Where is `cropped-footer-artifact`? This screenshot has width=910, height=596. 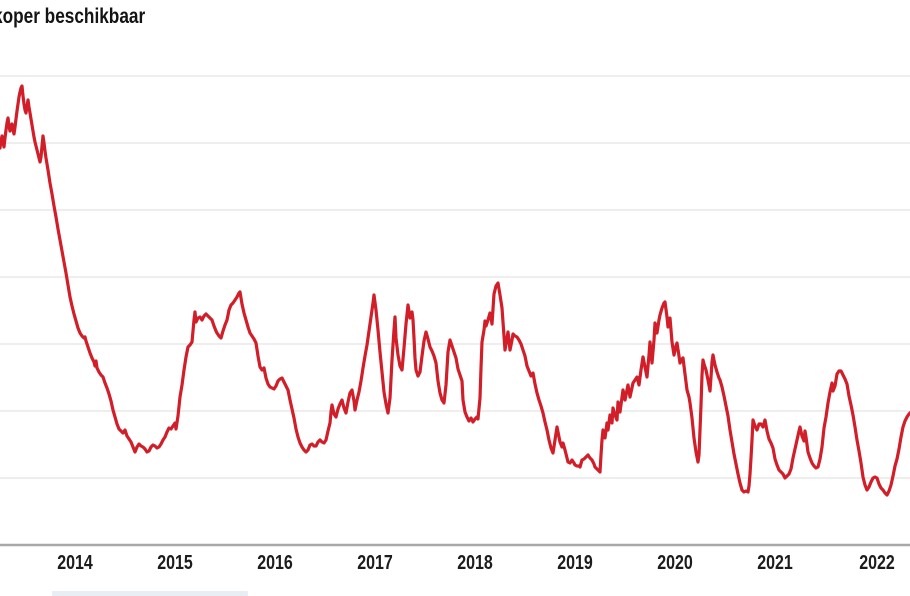 cropped-footer-artifact is located at coordinates (150, 593).